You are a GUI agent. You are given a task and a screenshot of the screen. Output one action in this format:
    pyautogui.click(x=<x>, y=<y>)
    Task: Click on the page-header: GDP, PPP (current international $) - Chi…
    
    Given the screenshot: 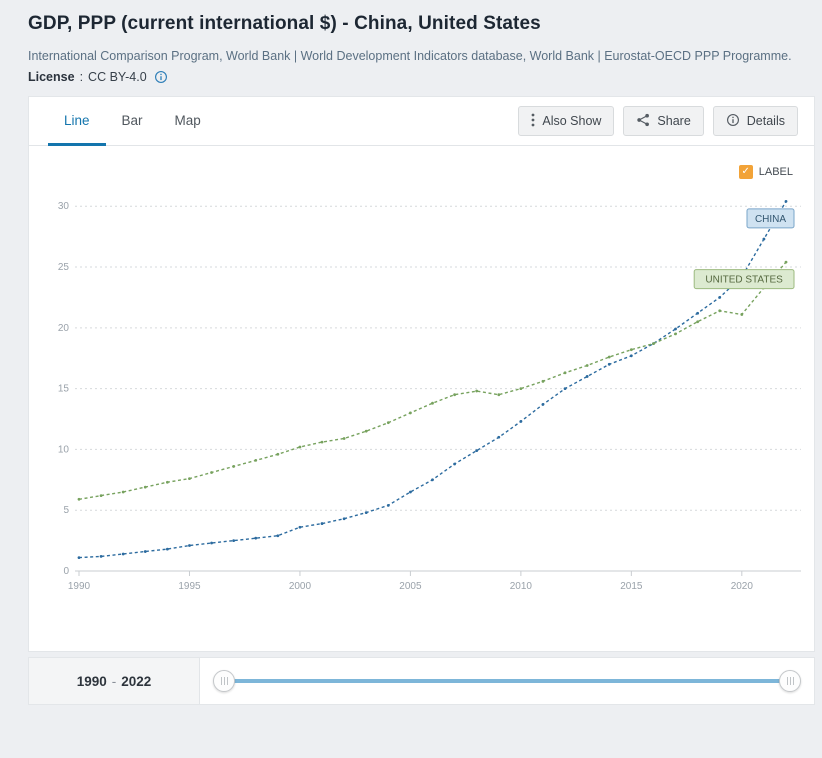 What is the action you would take?
    pyautogui.click(x=411, y=46)
    